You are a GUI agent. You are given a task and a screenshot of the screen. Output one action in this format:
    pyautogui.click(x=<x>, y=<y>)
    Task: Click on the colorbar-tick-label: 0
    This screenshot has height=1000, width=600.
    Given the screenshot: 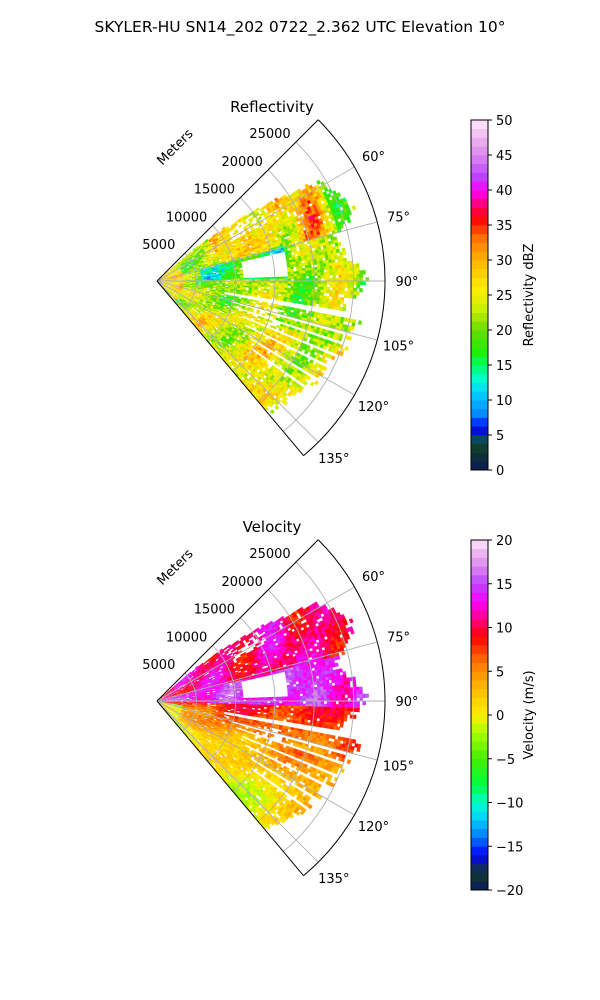 What is the action you would take?
    pyautogui.click(x=500, y=471)
    